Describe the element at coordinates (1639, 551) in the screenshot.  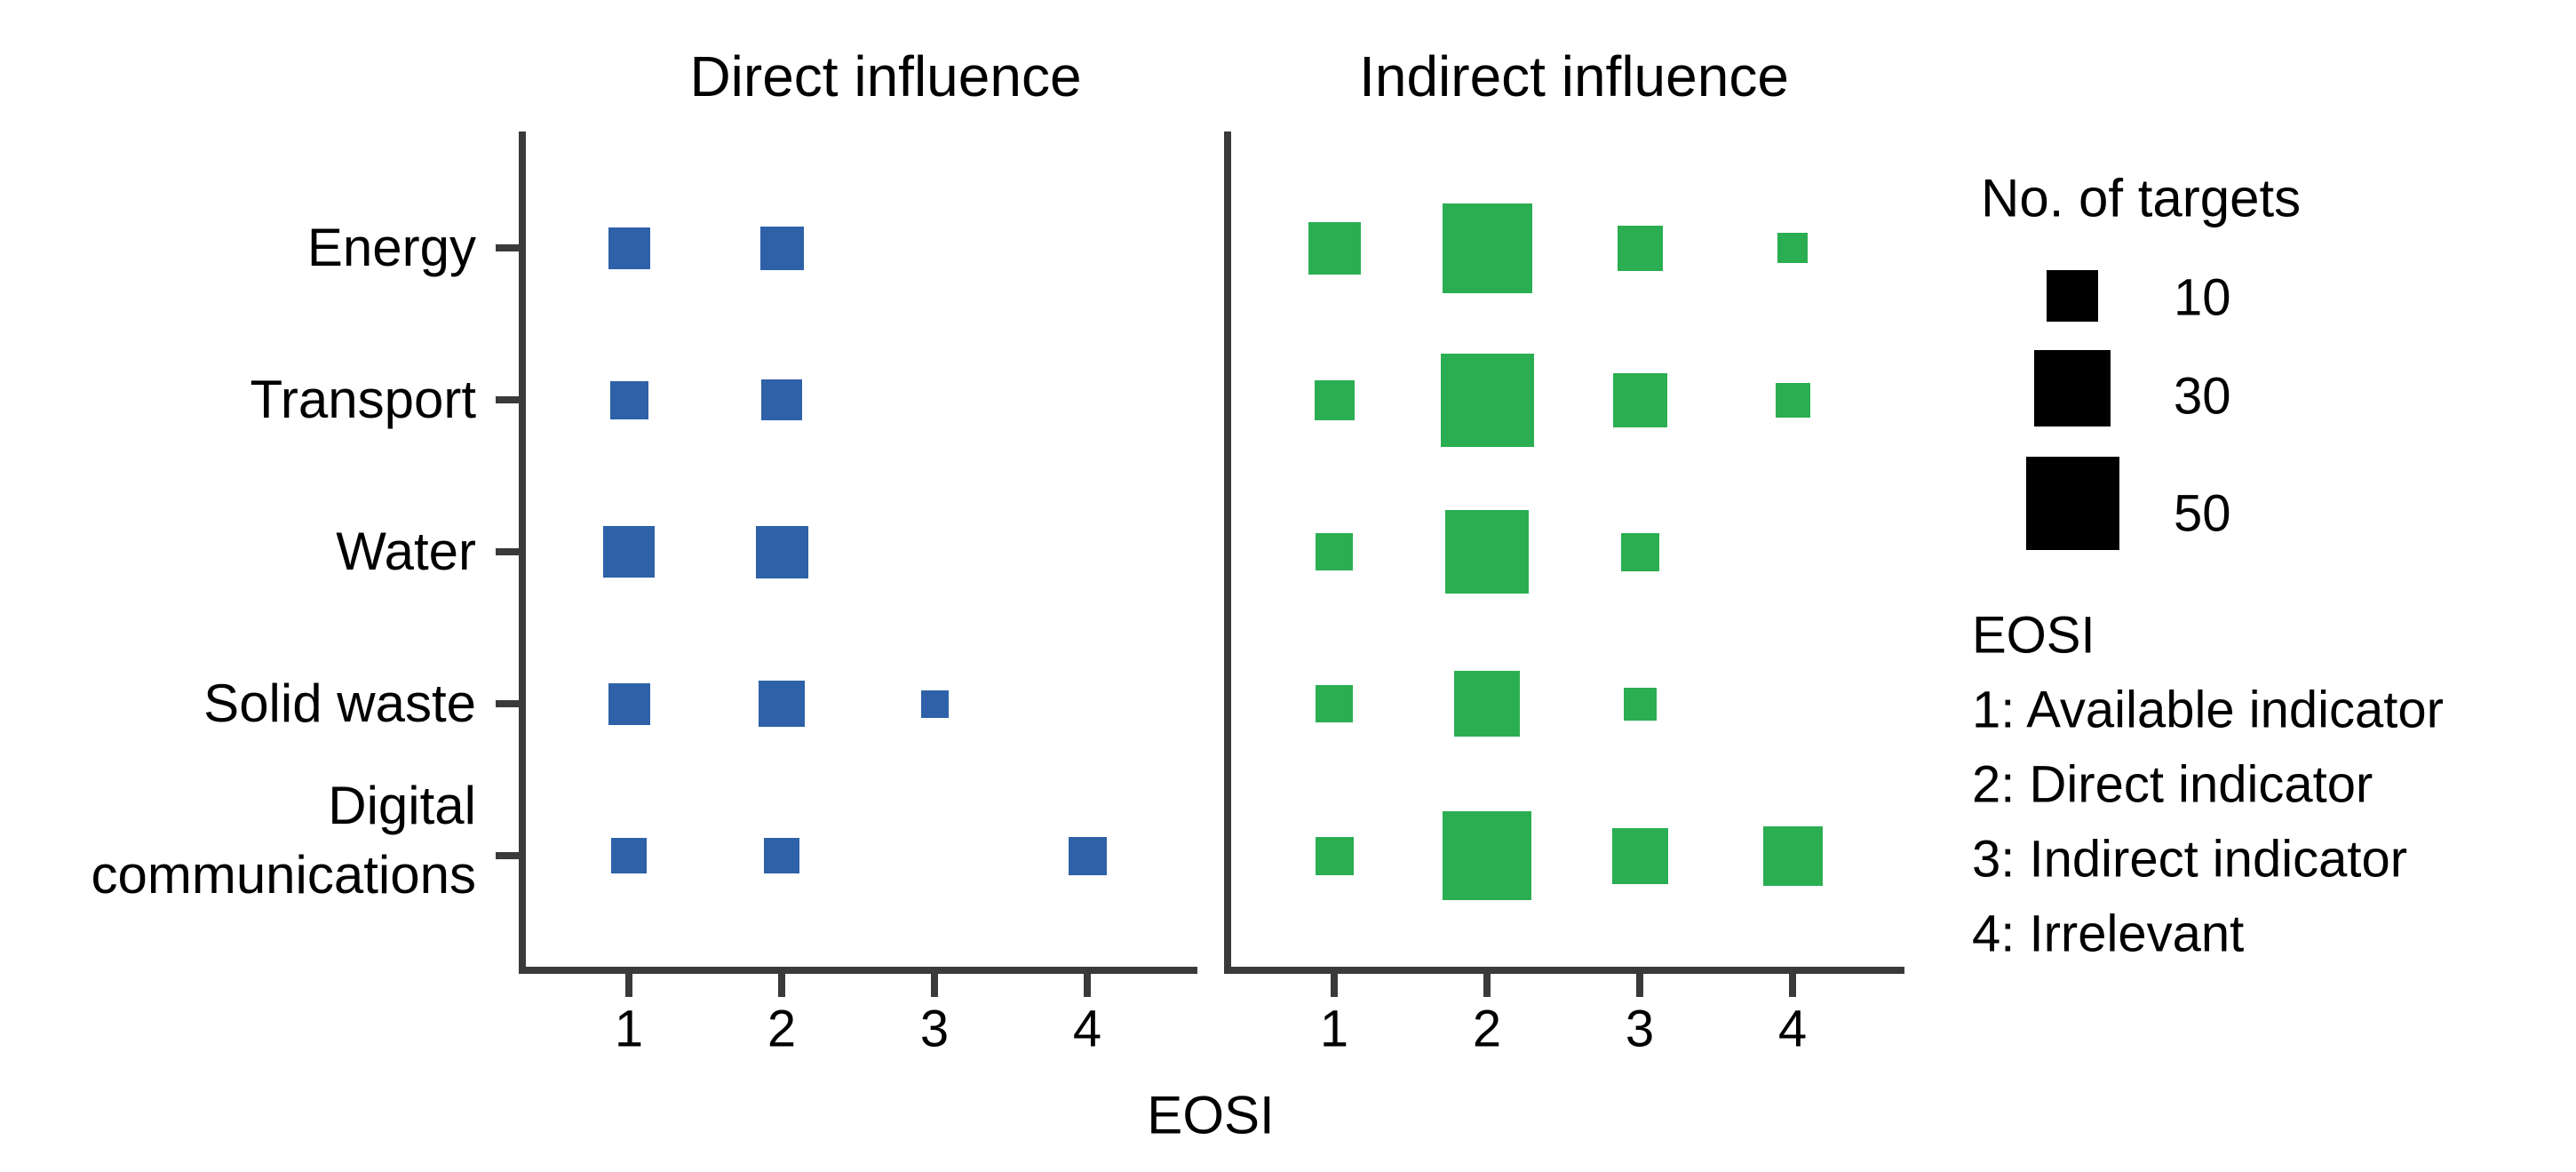
I see `data-square-indirect-r2-c2` at that location.